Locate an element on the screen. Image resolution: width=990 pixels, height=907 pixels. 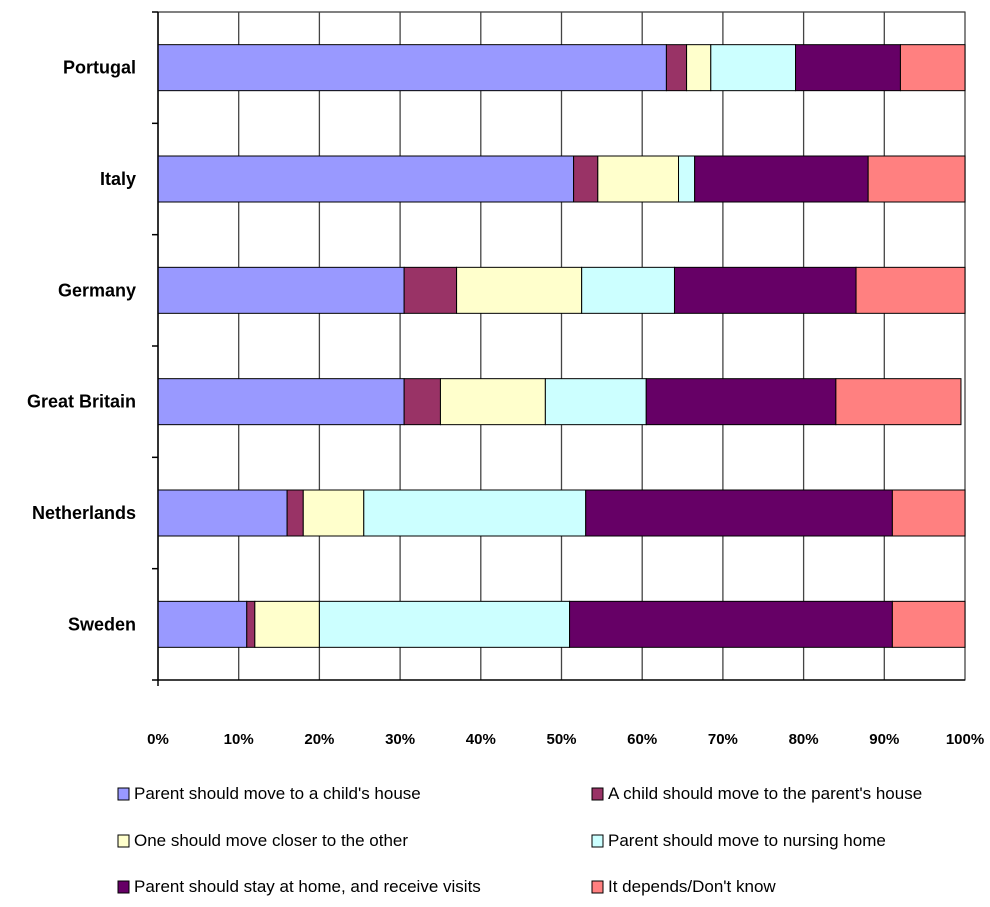
legend-label: Parent should move to nursing home is located at coordinates (747, 840).